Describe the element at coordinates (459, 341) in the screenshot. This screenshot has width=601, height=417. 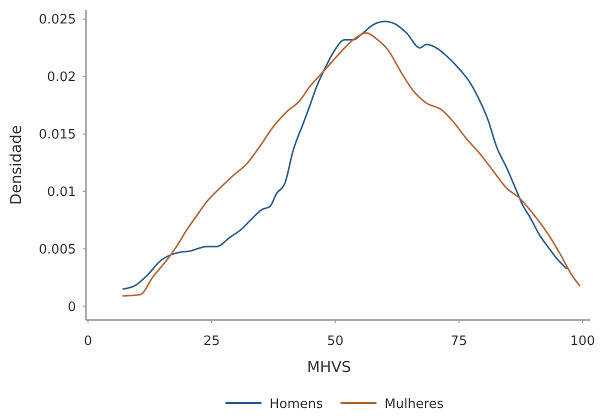
I see `x-tick-label: 75` at that location.